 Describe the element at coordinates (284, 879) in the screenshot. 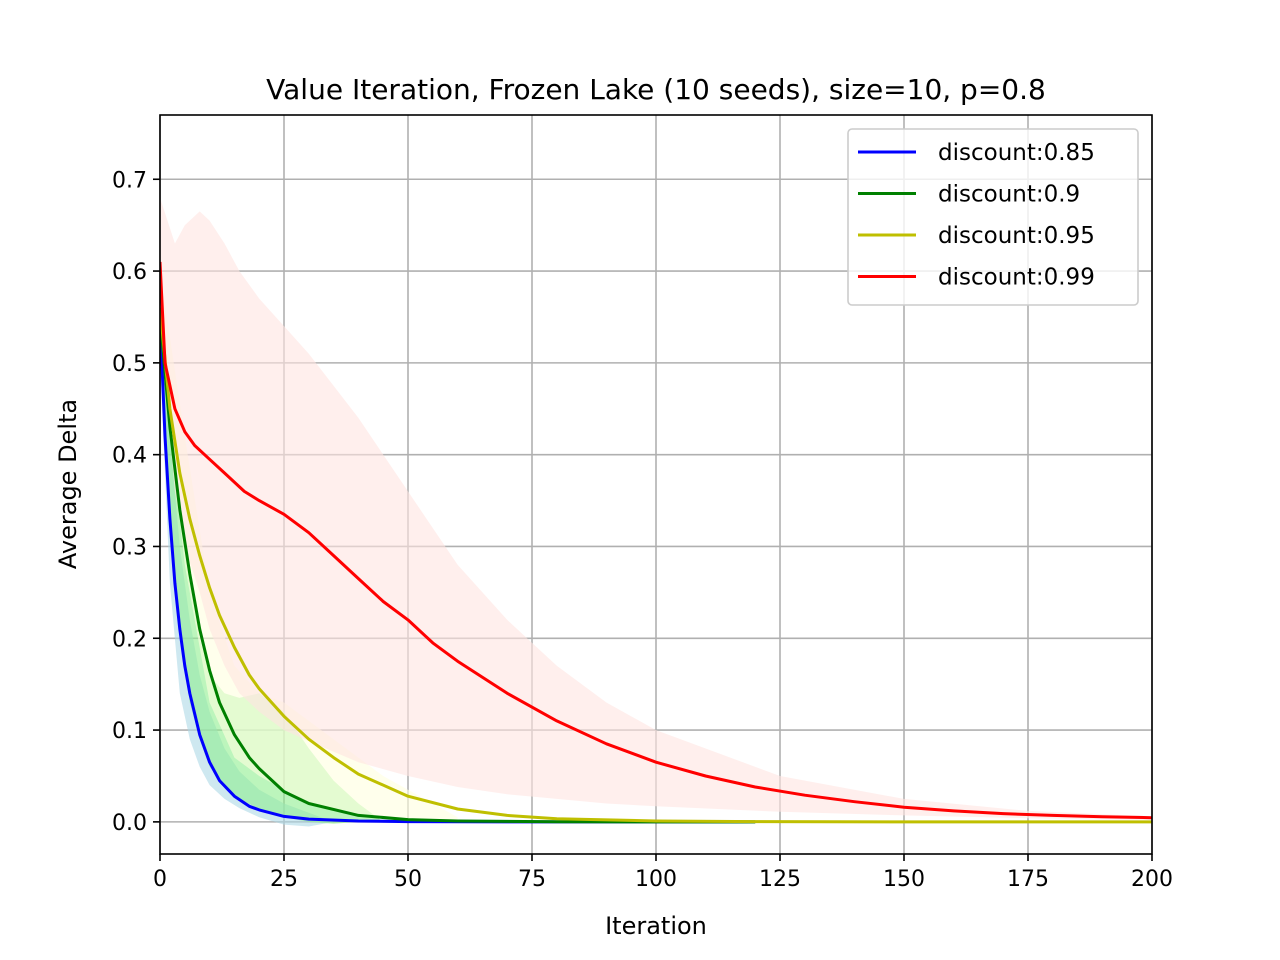

I see `x-tick-label: 25` at that location.